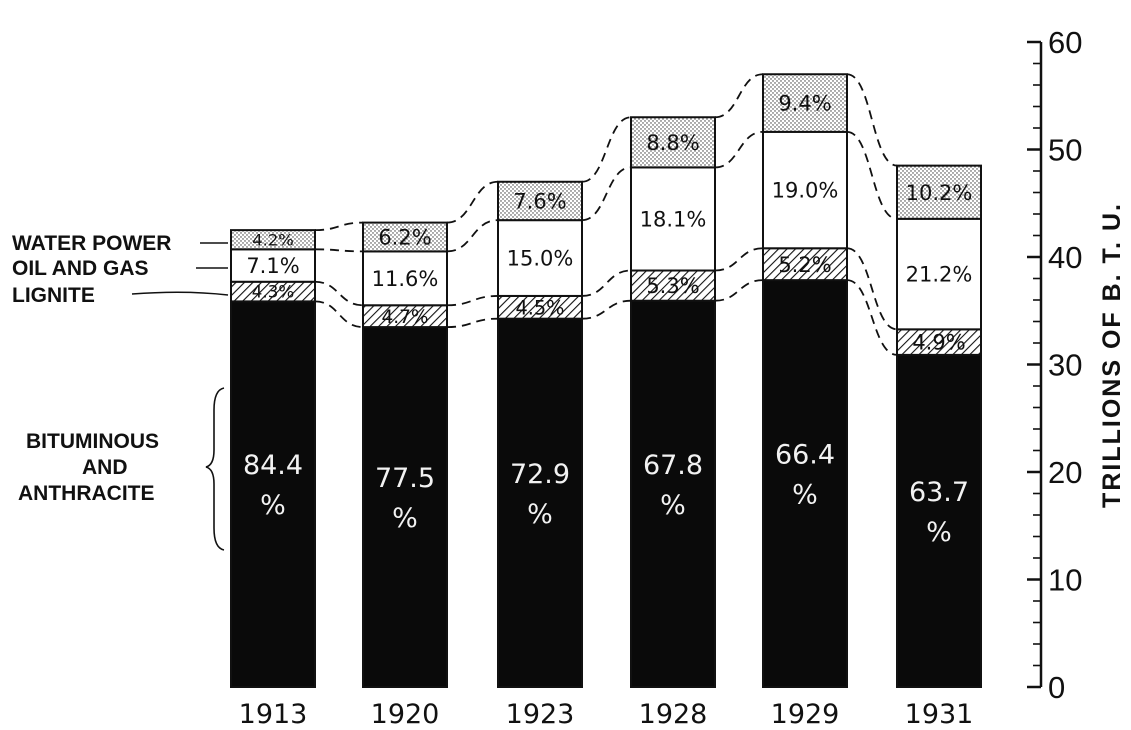 Image resolution: width=1131 pixels, height=730 pixels. Describe the element at coordinates (1112, 355) in the screenshot. I see `y-axis-label: TRILLIONS OF B. T. U.` at that location.